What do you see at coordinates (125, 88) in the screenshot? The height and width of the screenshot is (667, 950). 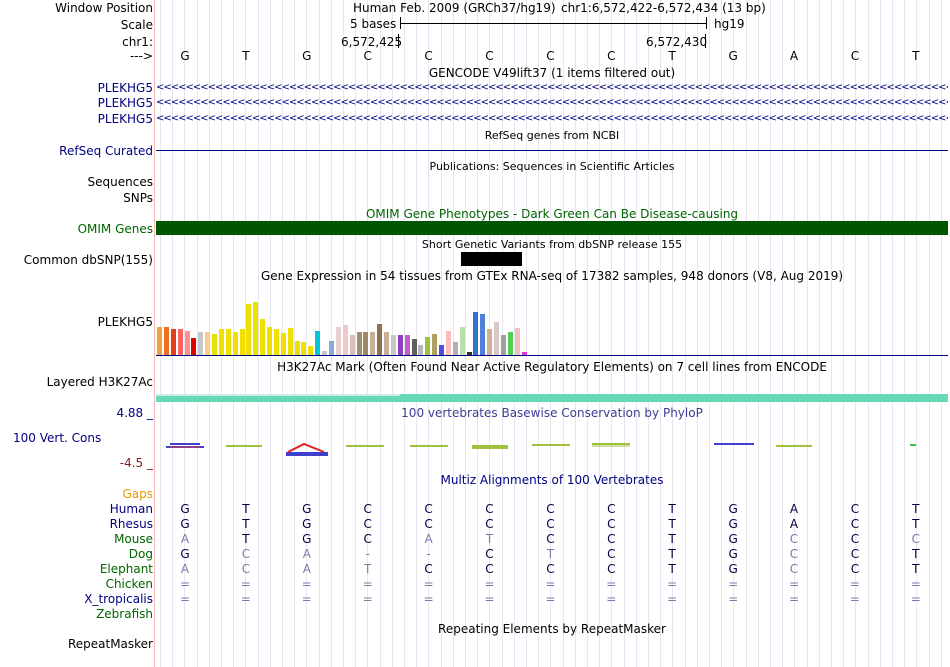 I see `gencode-gene-1: PLEKHG5` at bounding box center [125, 88].